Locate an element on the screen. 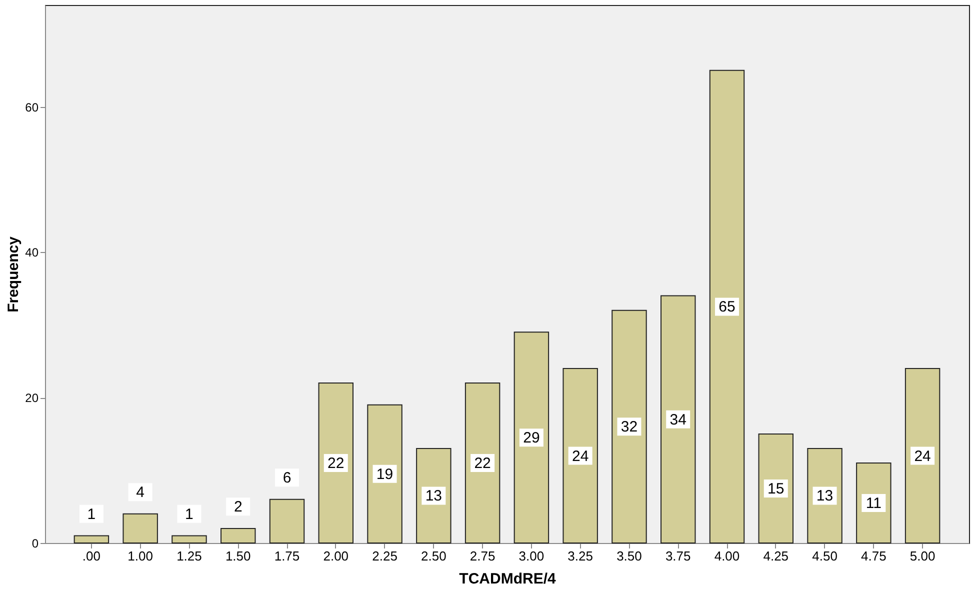 The image size is (974, 591). x-tick-label: 4.00 is located at coordinates (727, 556).